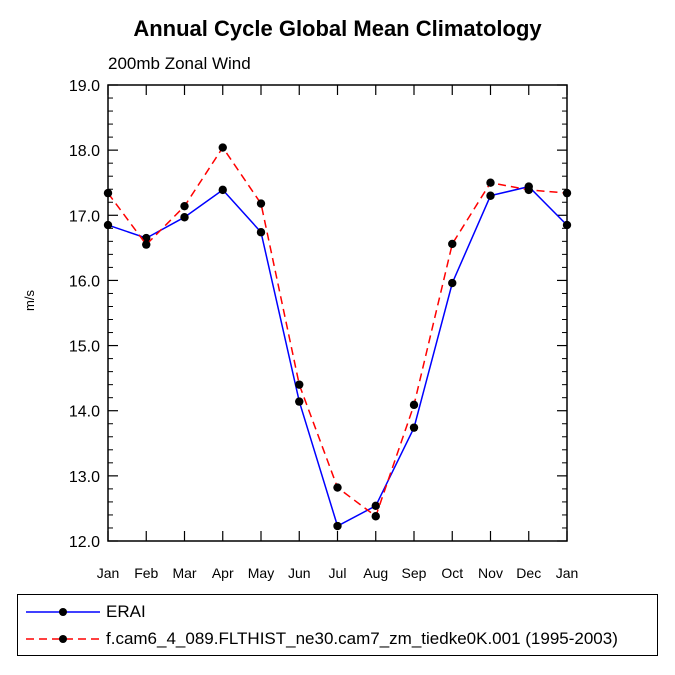 This screenshot has height=675, width=675. Describe the element at coordinates (84, 347) in the screenshot. I see `y-tick-label: 15.0` at that location.